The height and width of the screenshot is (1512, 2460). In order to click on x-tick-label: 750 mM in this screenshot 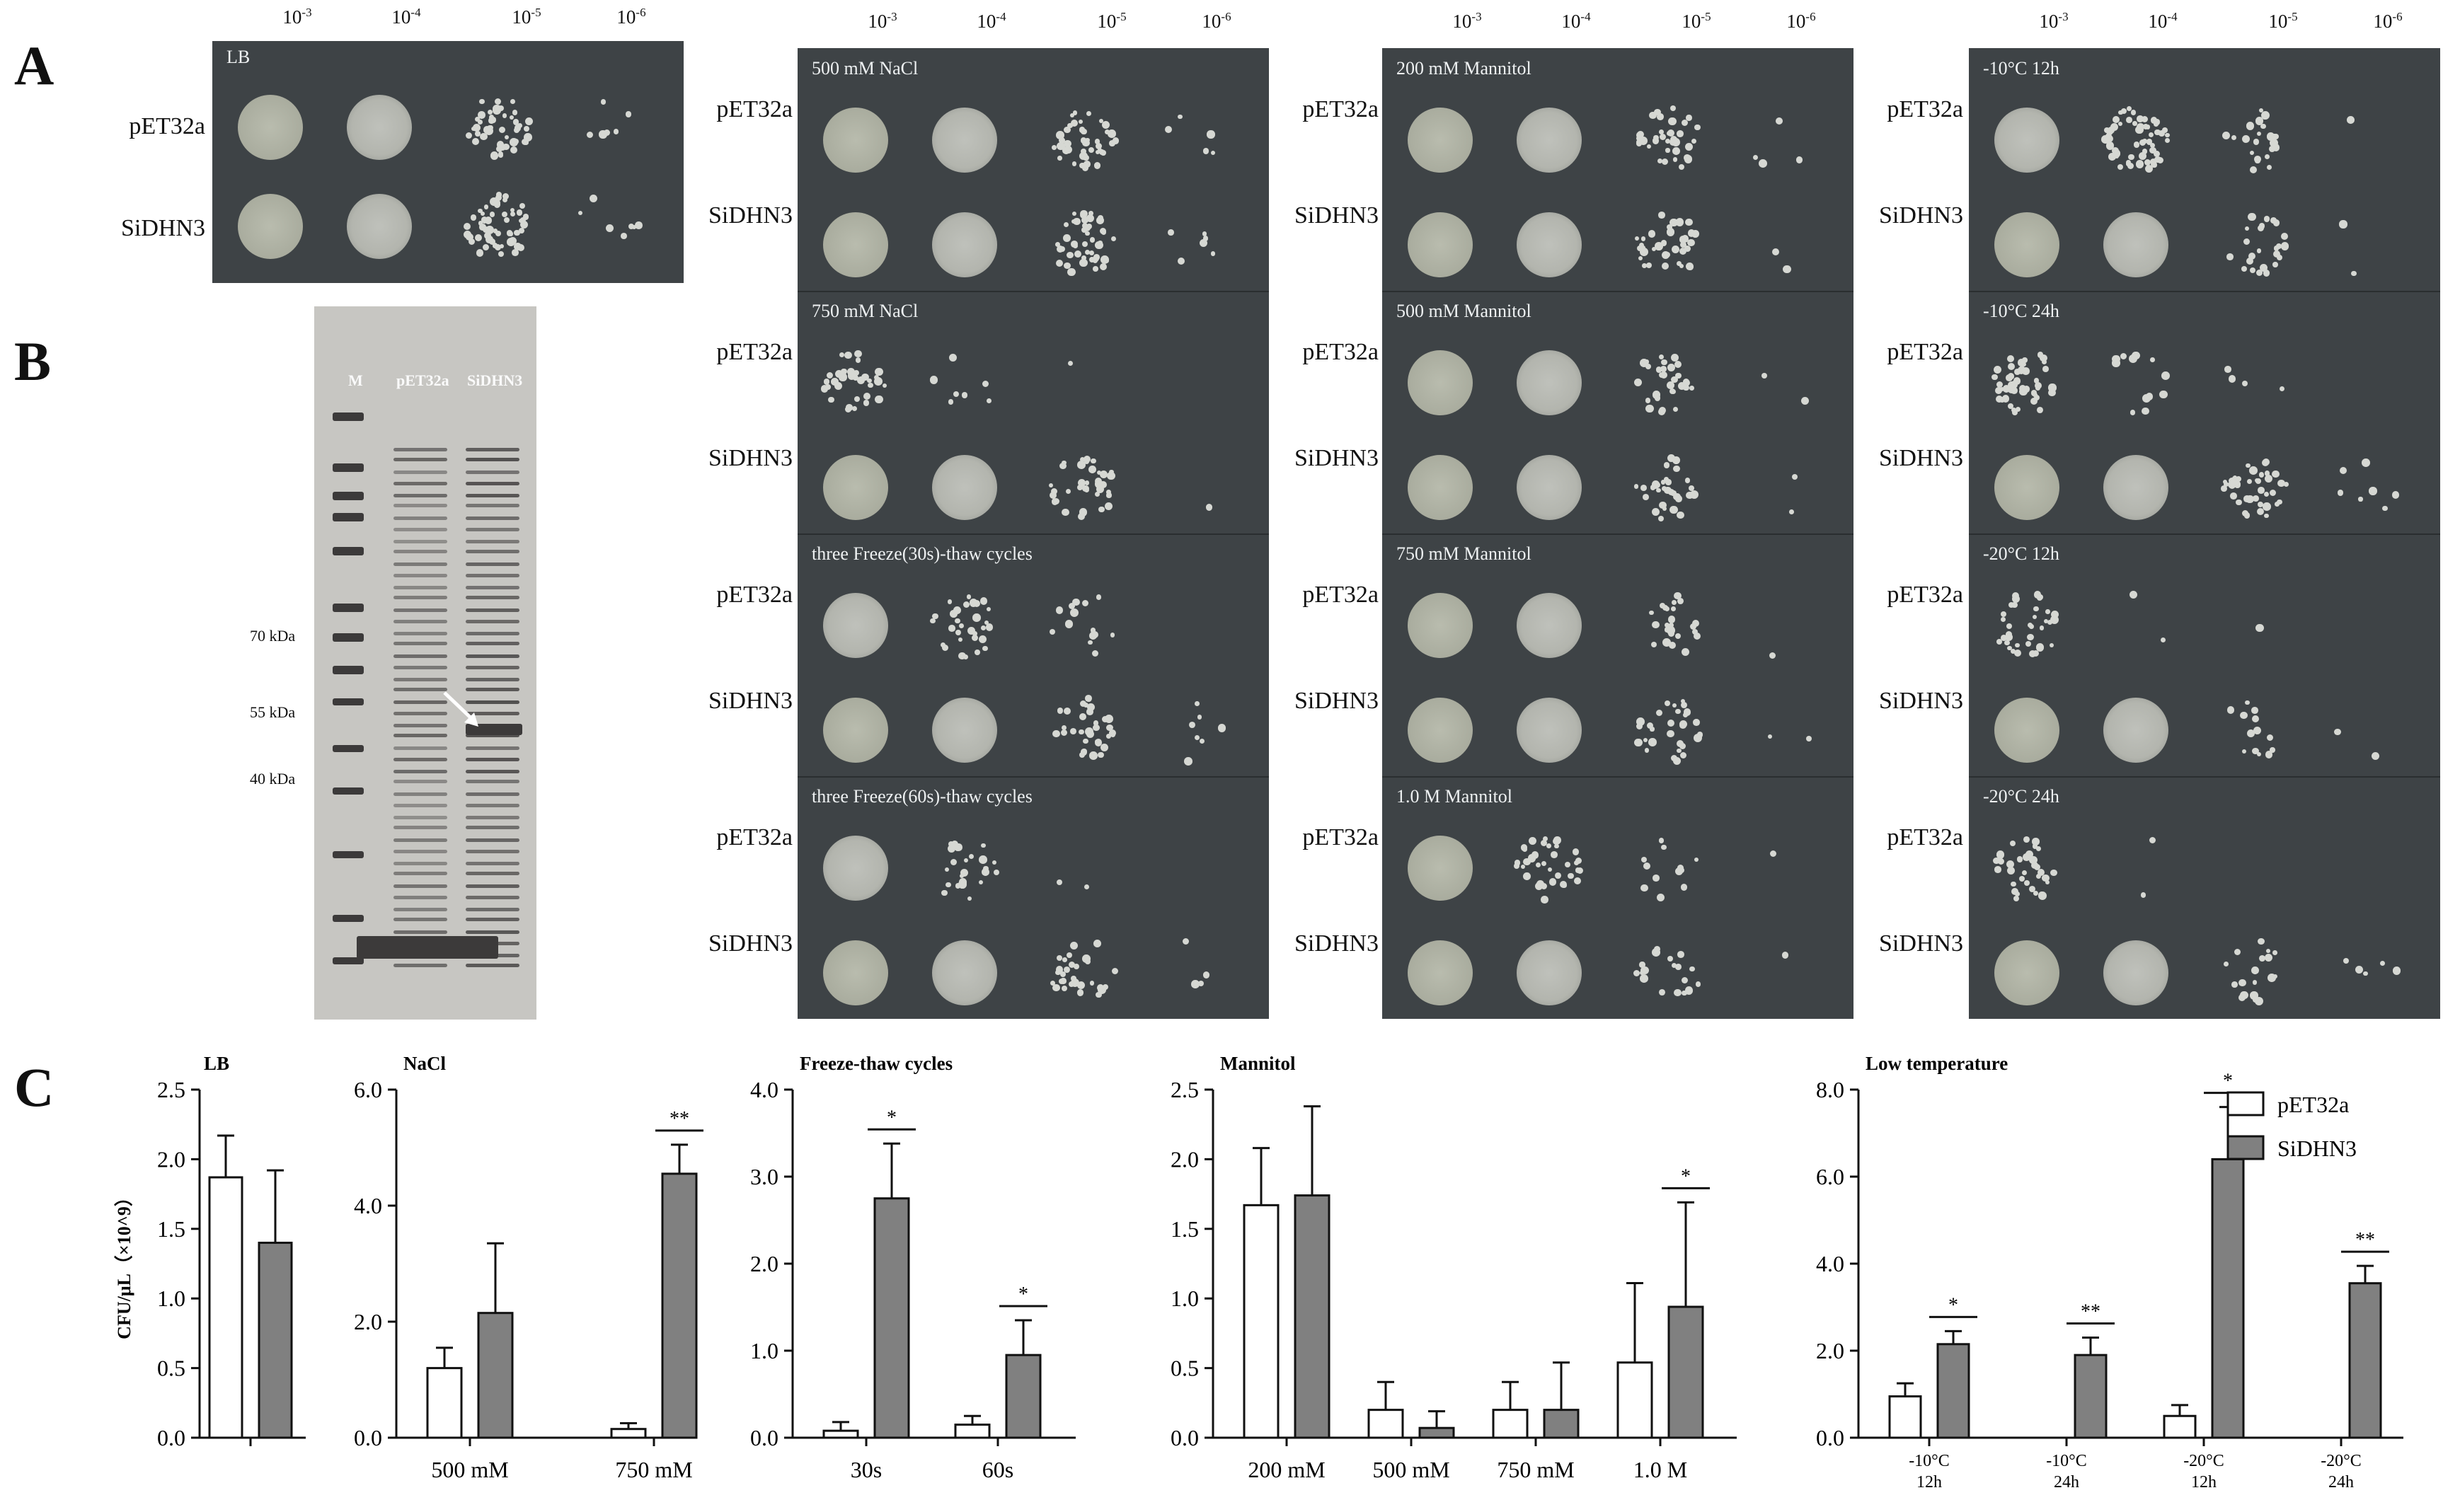, I will do `click(653, 1470)`.